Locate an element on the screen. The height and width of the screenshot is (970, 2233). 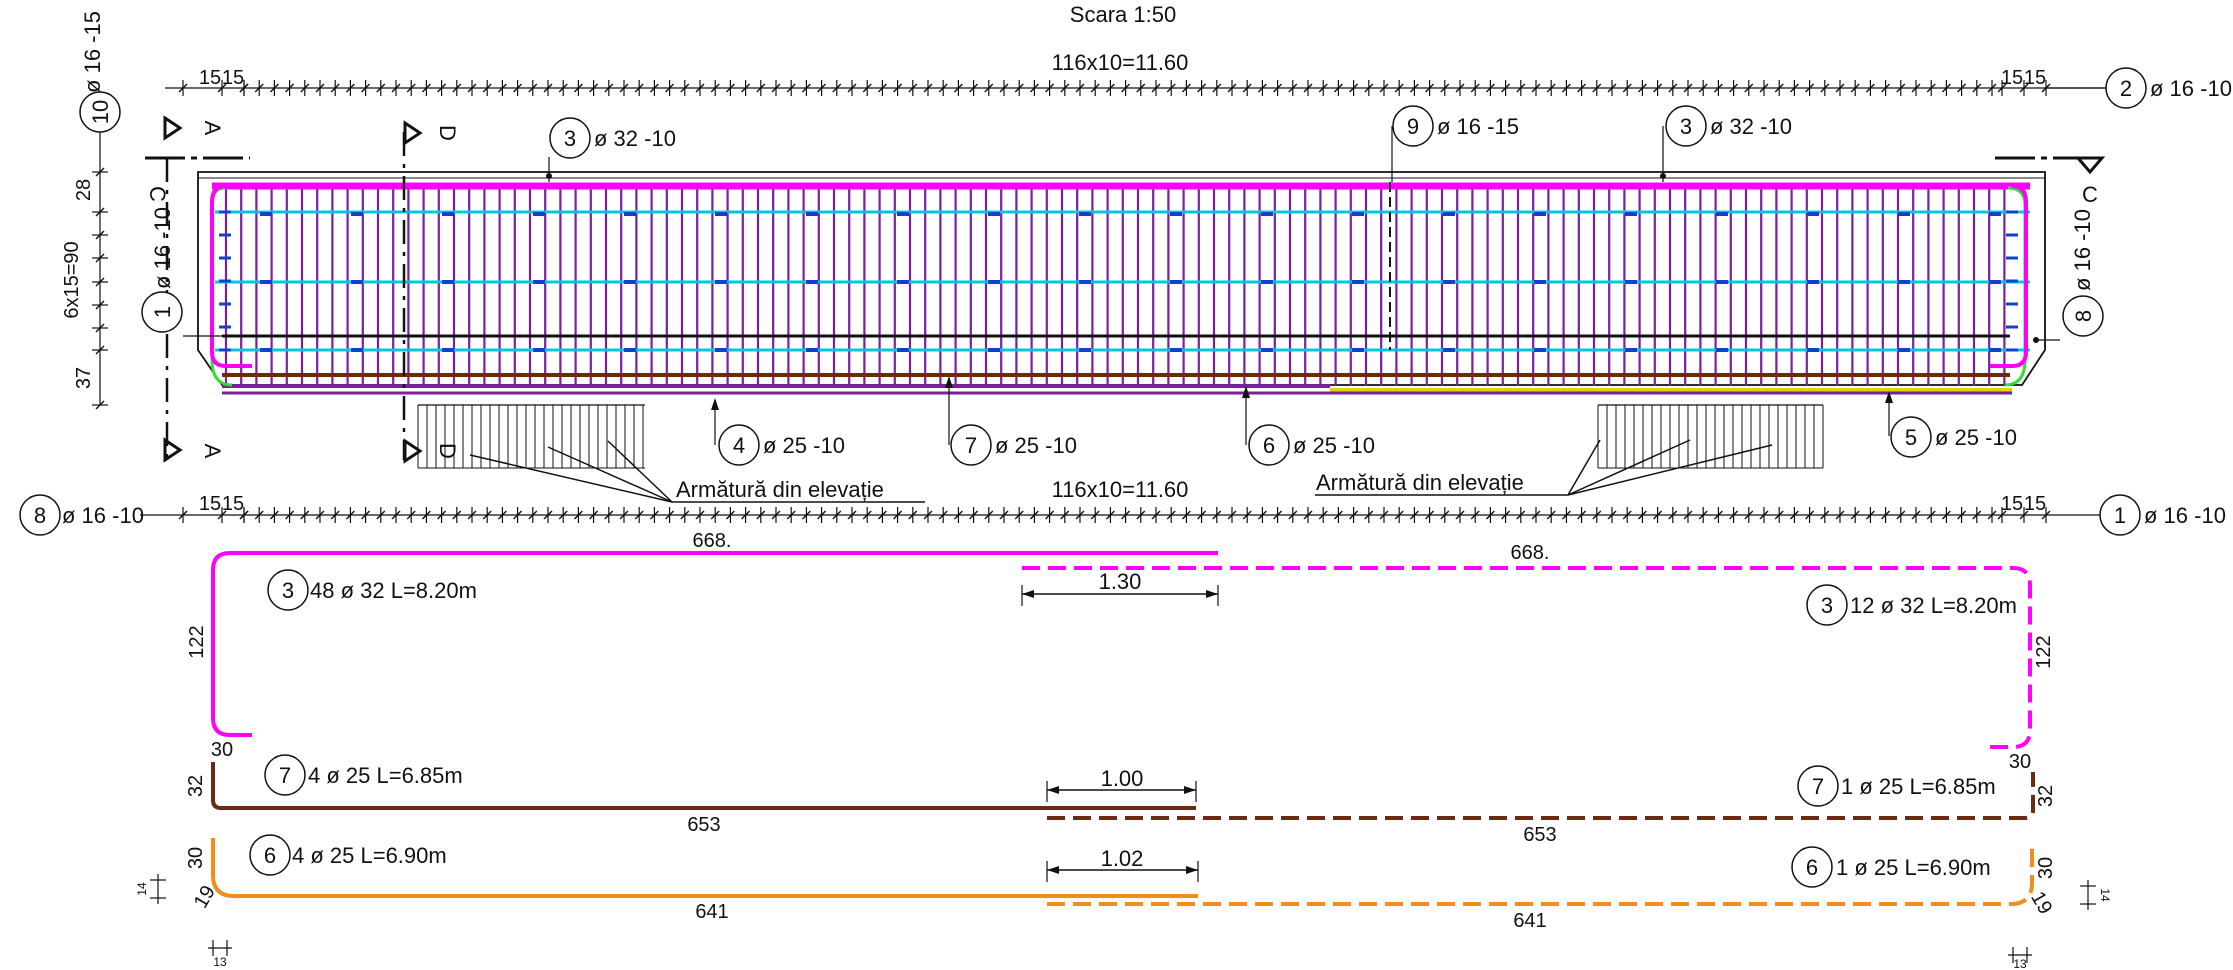
small-spacing-marks: 14 14 13 13 is located at coordinates (1123, 922).